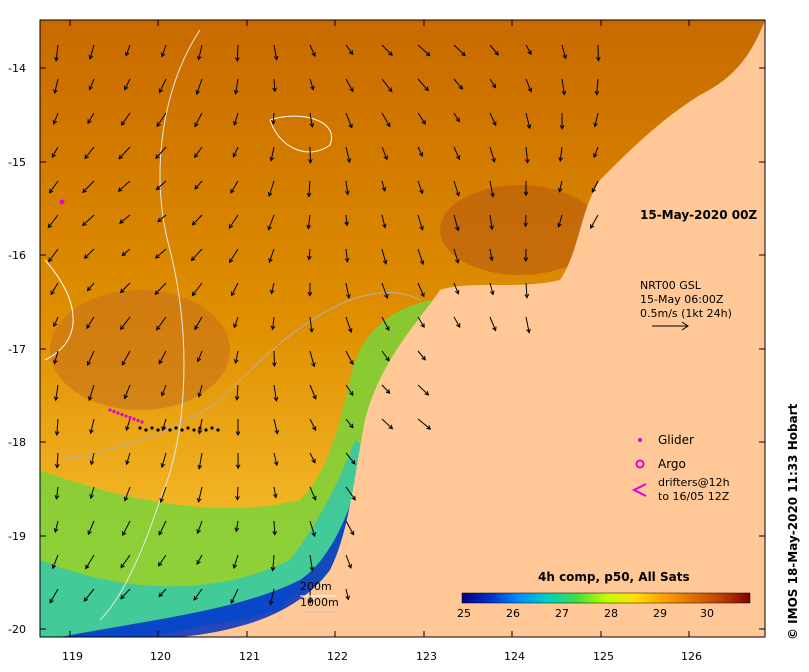  Describe the element at coordinates (17, 349) in the screenshot. I see `lat-labels: -14 -15 -16 -17 -18 -19 -20` at that location.